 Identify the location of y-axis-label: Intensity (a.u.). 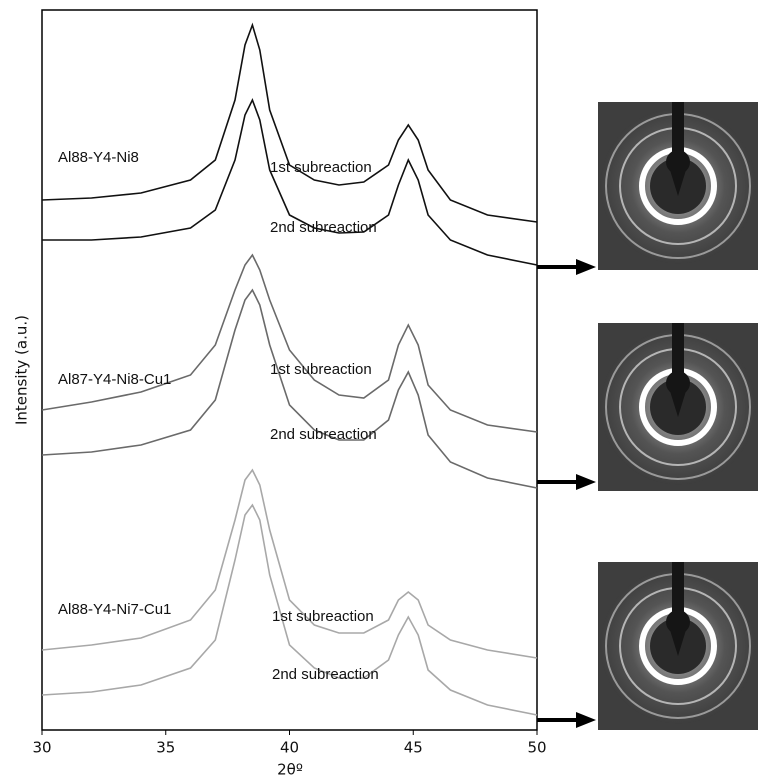
(22, 370).